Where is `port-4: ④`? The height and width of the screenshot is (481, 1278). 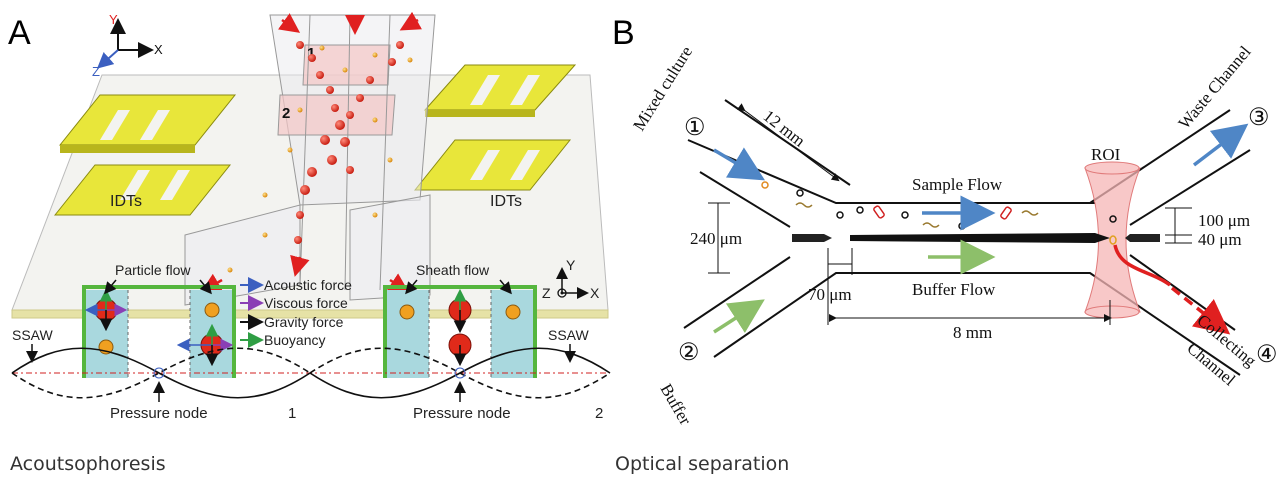 port-4: ④ is located at coordinates (1267, 355).